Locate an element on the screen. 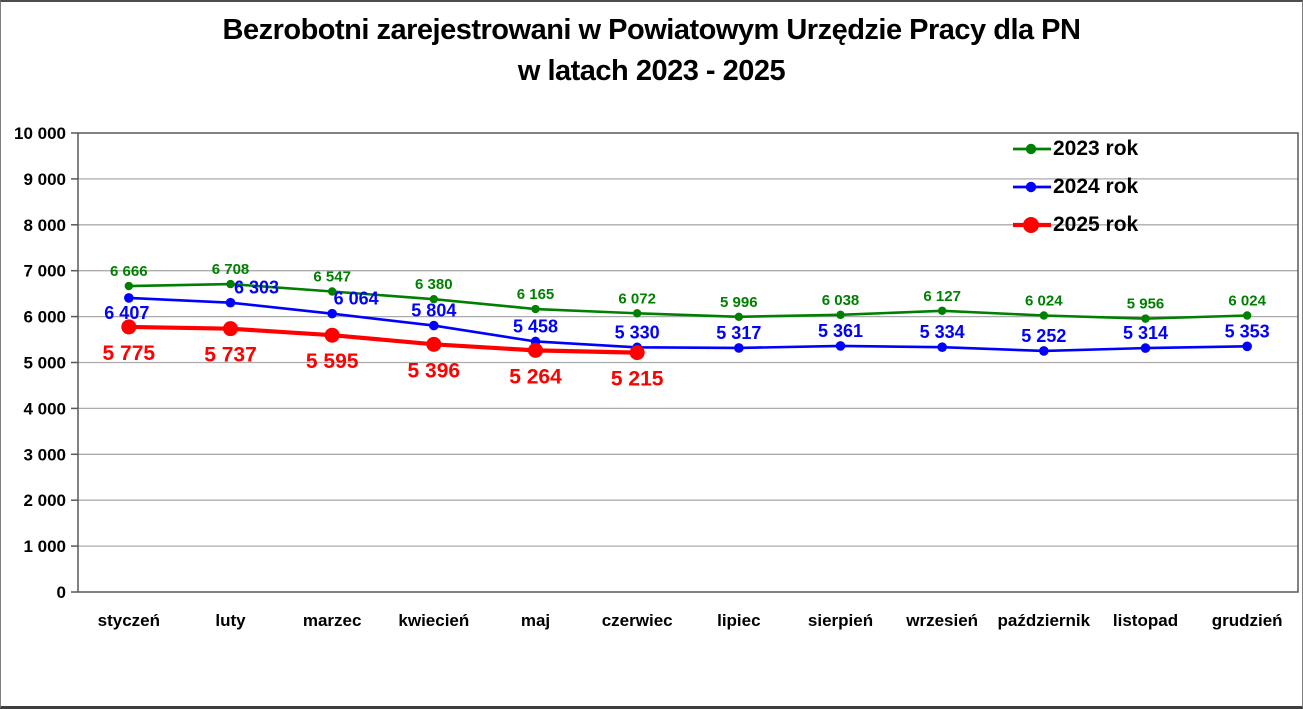 The image size is (1303, 709). x-axis-label: lipiec is located at coordinates (738, 620).